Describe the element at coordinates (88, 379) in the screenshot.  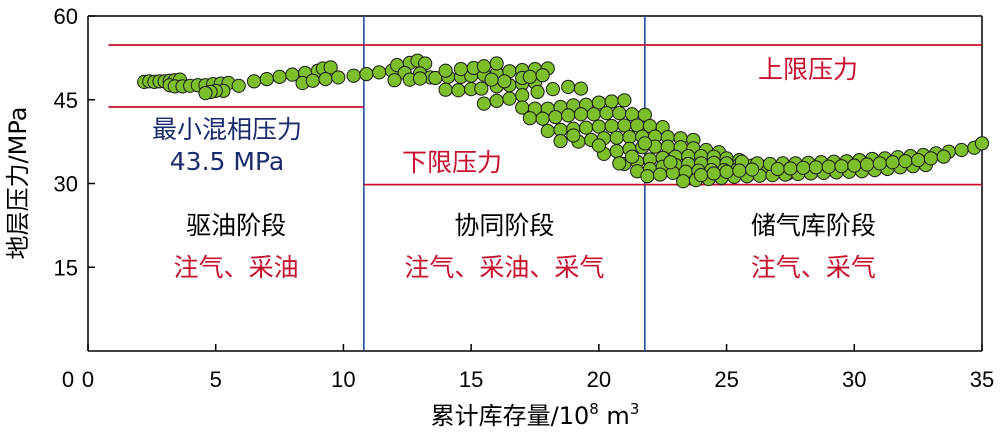
I see `x-tick-label: 0` at that location.